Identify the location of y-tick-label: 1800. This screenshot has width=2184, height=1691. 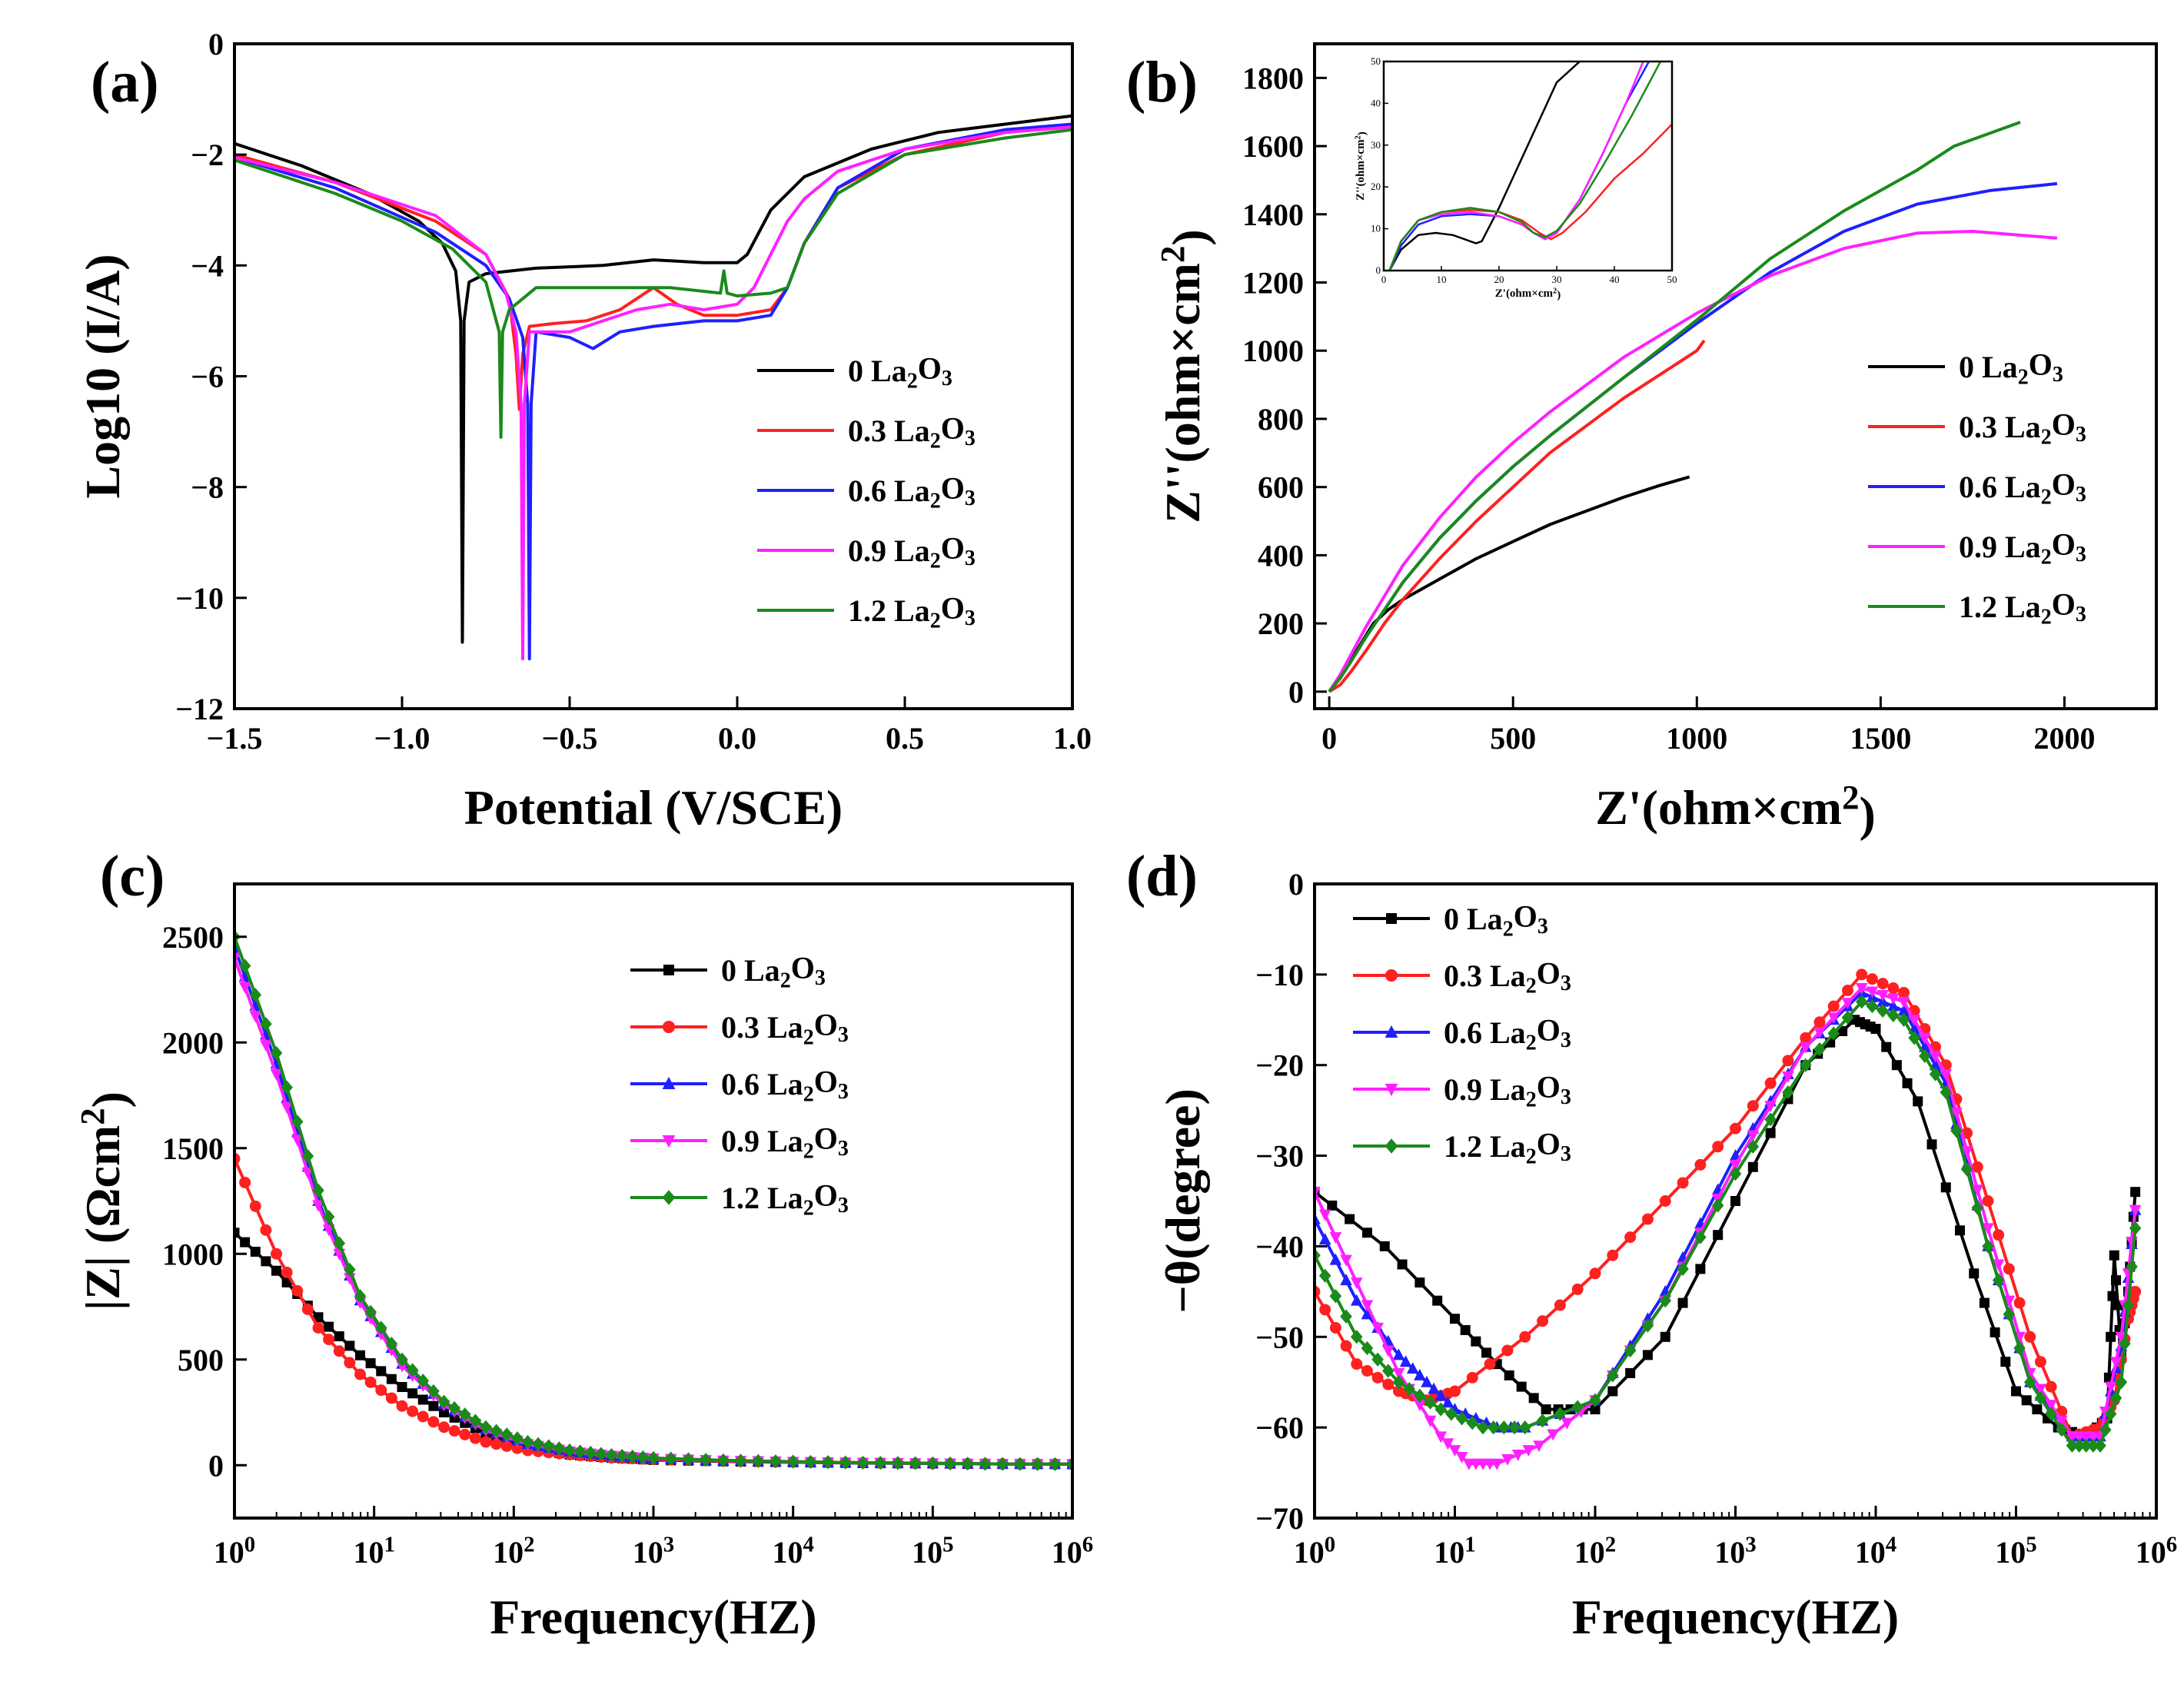
(1273, 78).